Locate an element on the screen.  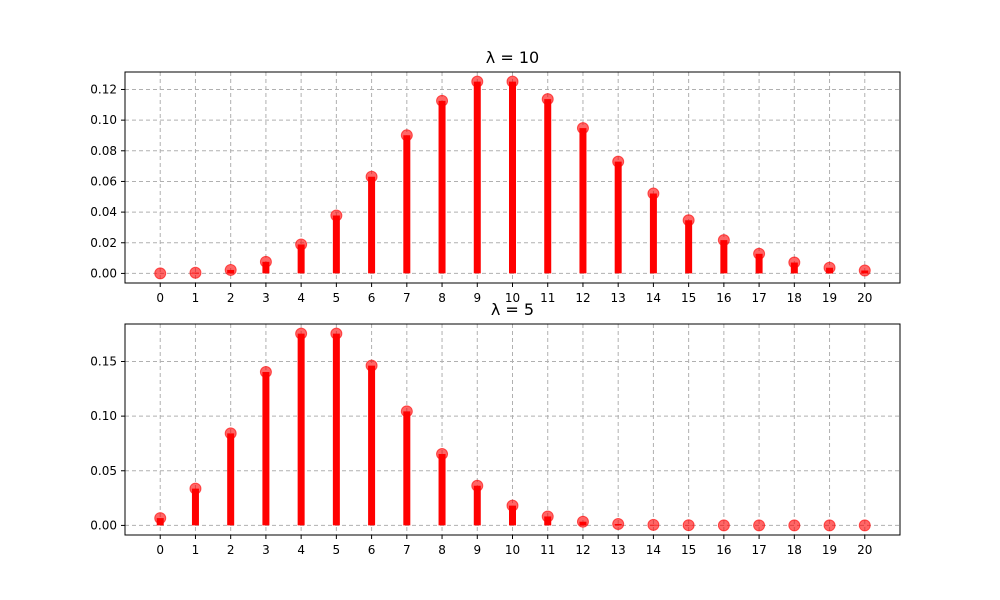
y-tick-label: 0.04 is located at coordinates (103, 212).